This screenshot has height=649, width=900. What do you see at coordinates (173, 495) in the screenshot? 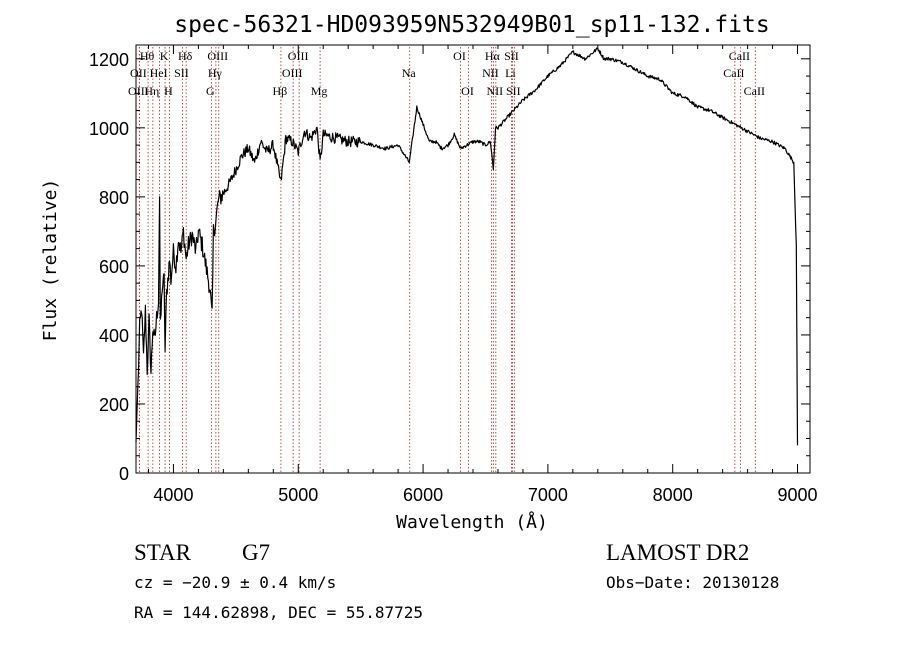
I see `x-tick-label: 4000` at bounding box center [173, 495].